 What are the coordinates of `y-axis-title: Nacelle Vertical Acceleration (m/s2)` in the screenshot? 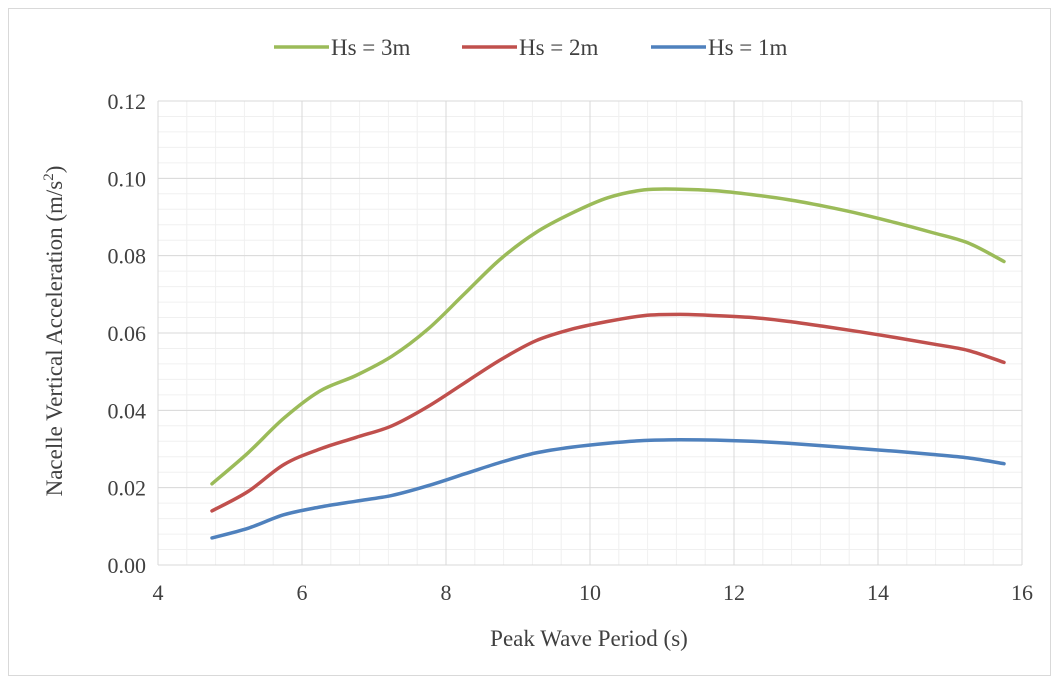 It's located at (54, 331).